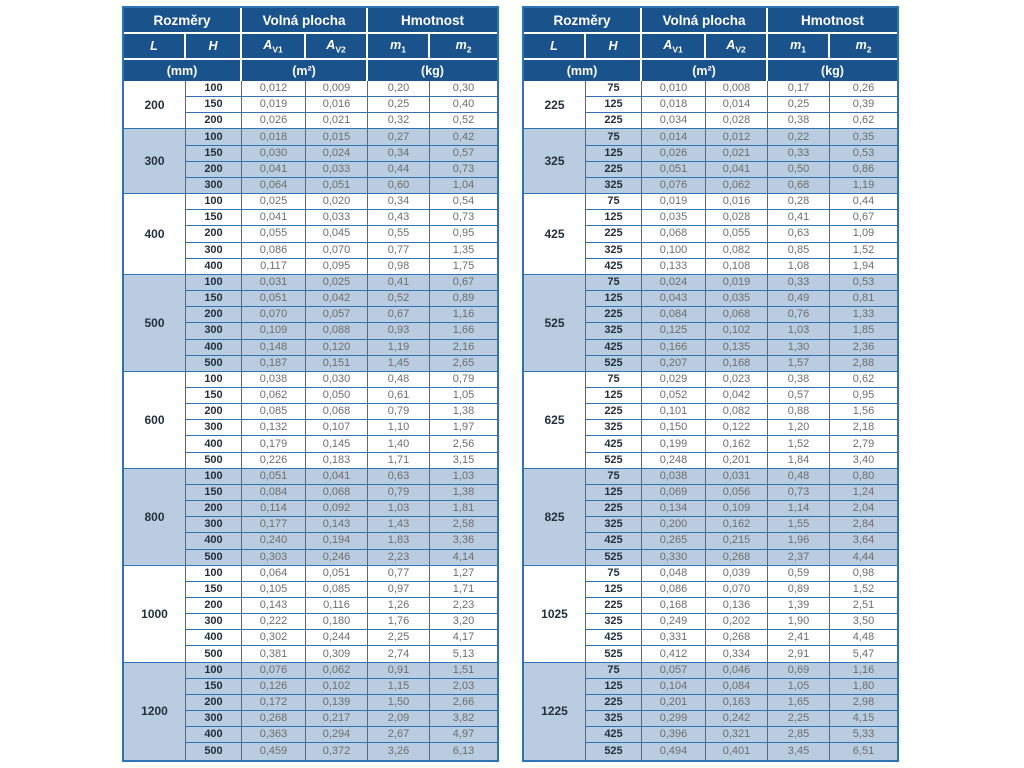  What do you see at coordinates (674, 234) in the screenshot?
I see `cell-av1: 0,068` at bounding box center [674, 234].